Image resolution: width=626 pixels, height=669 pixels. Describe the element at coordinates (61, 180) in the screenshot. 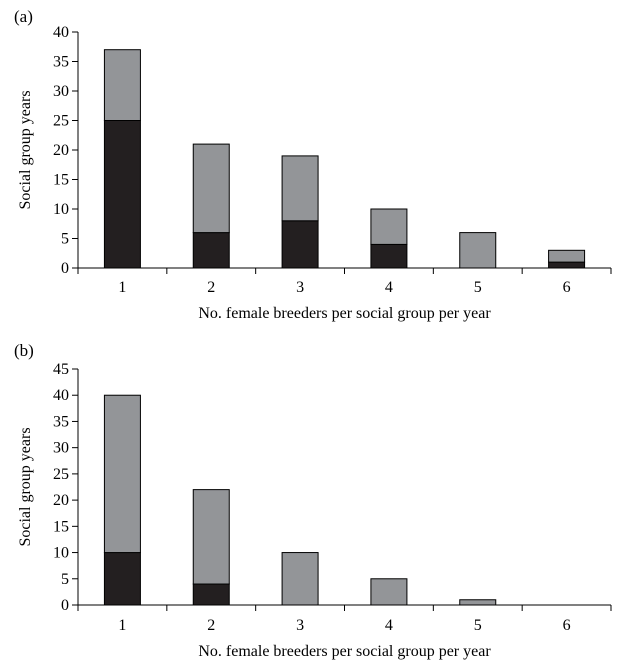

I see `panel-a-ytick-label-15: 15` at that location.